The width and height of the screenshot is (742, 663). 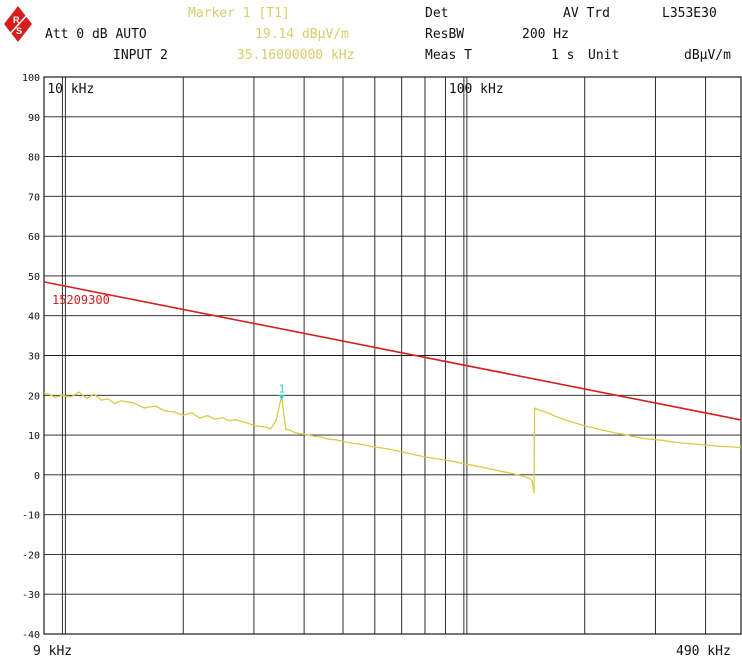 What do you see at coordinates (281, 397) in the screenshot?
I see `marker-1-icon` at bounding box center [281, 397].